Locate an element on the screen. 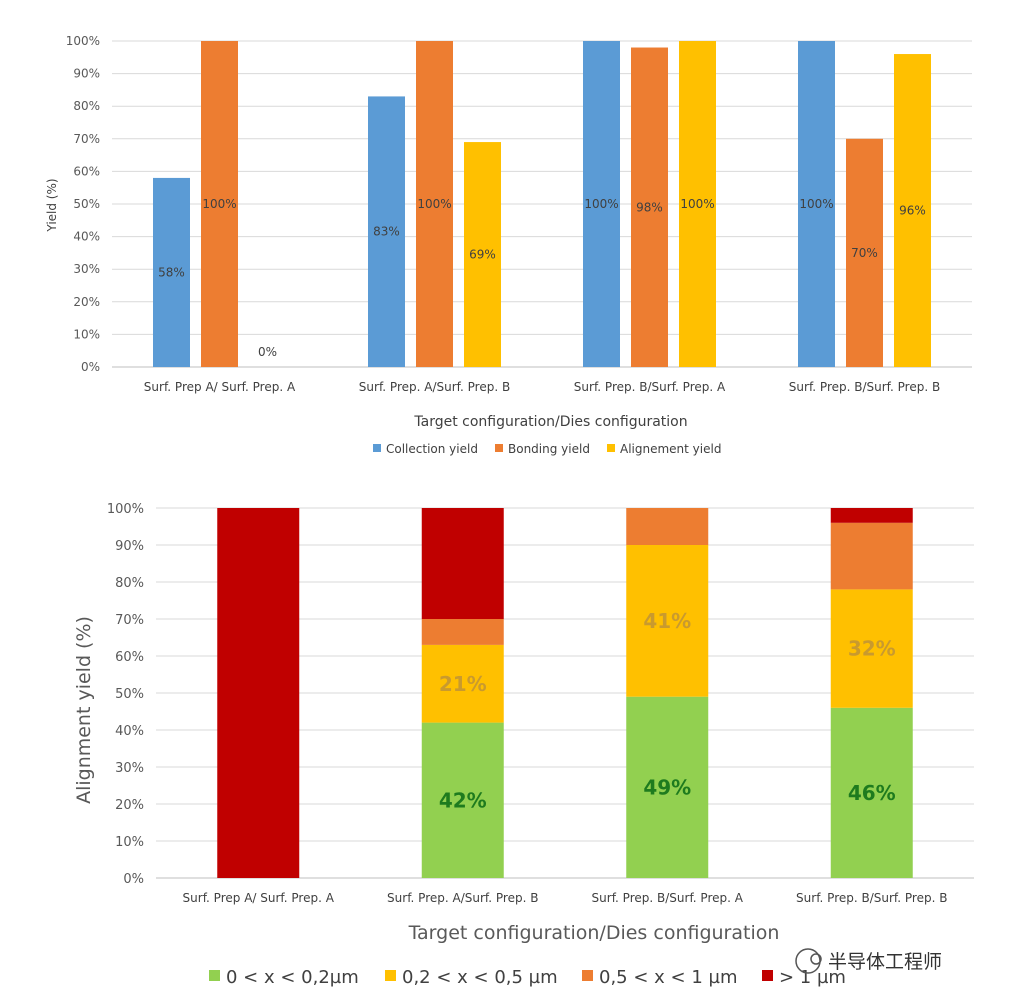 Image resolution: width=1024 pixels, height=1006 pixels. bottom-y-tick-label: 0% is located at coordinates (133, 879).